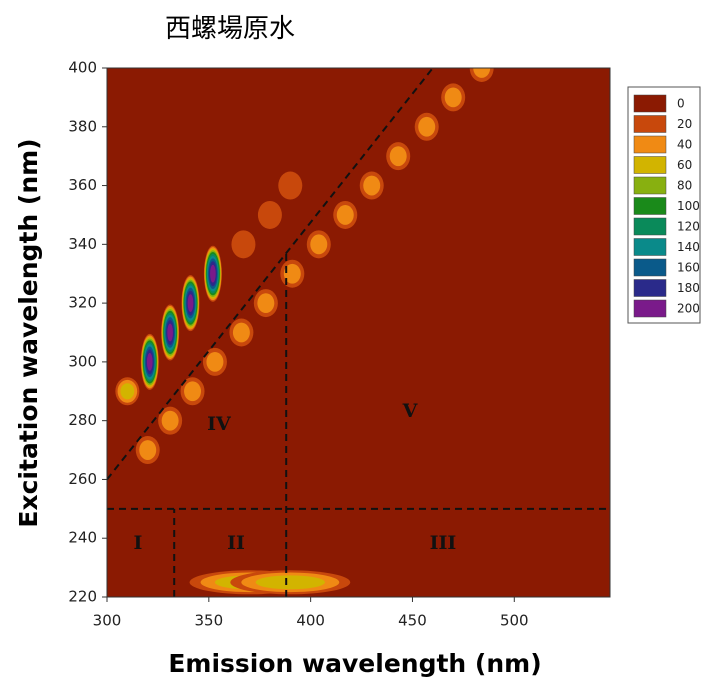  What do you see at coordinates (219, 424) in the screenshot?
I see `region-label: IV` at bounding box center [219, 424].